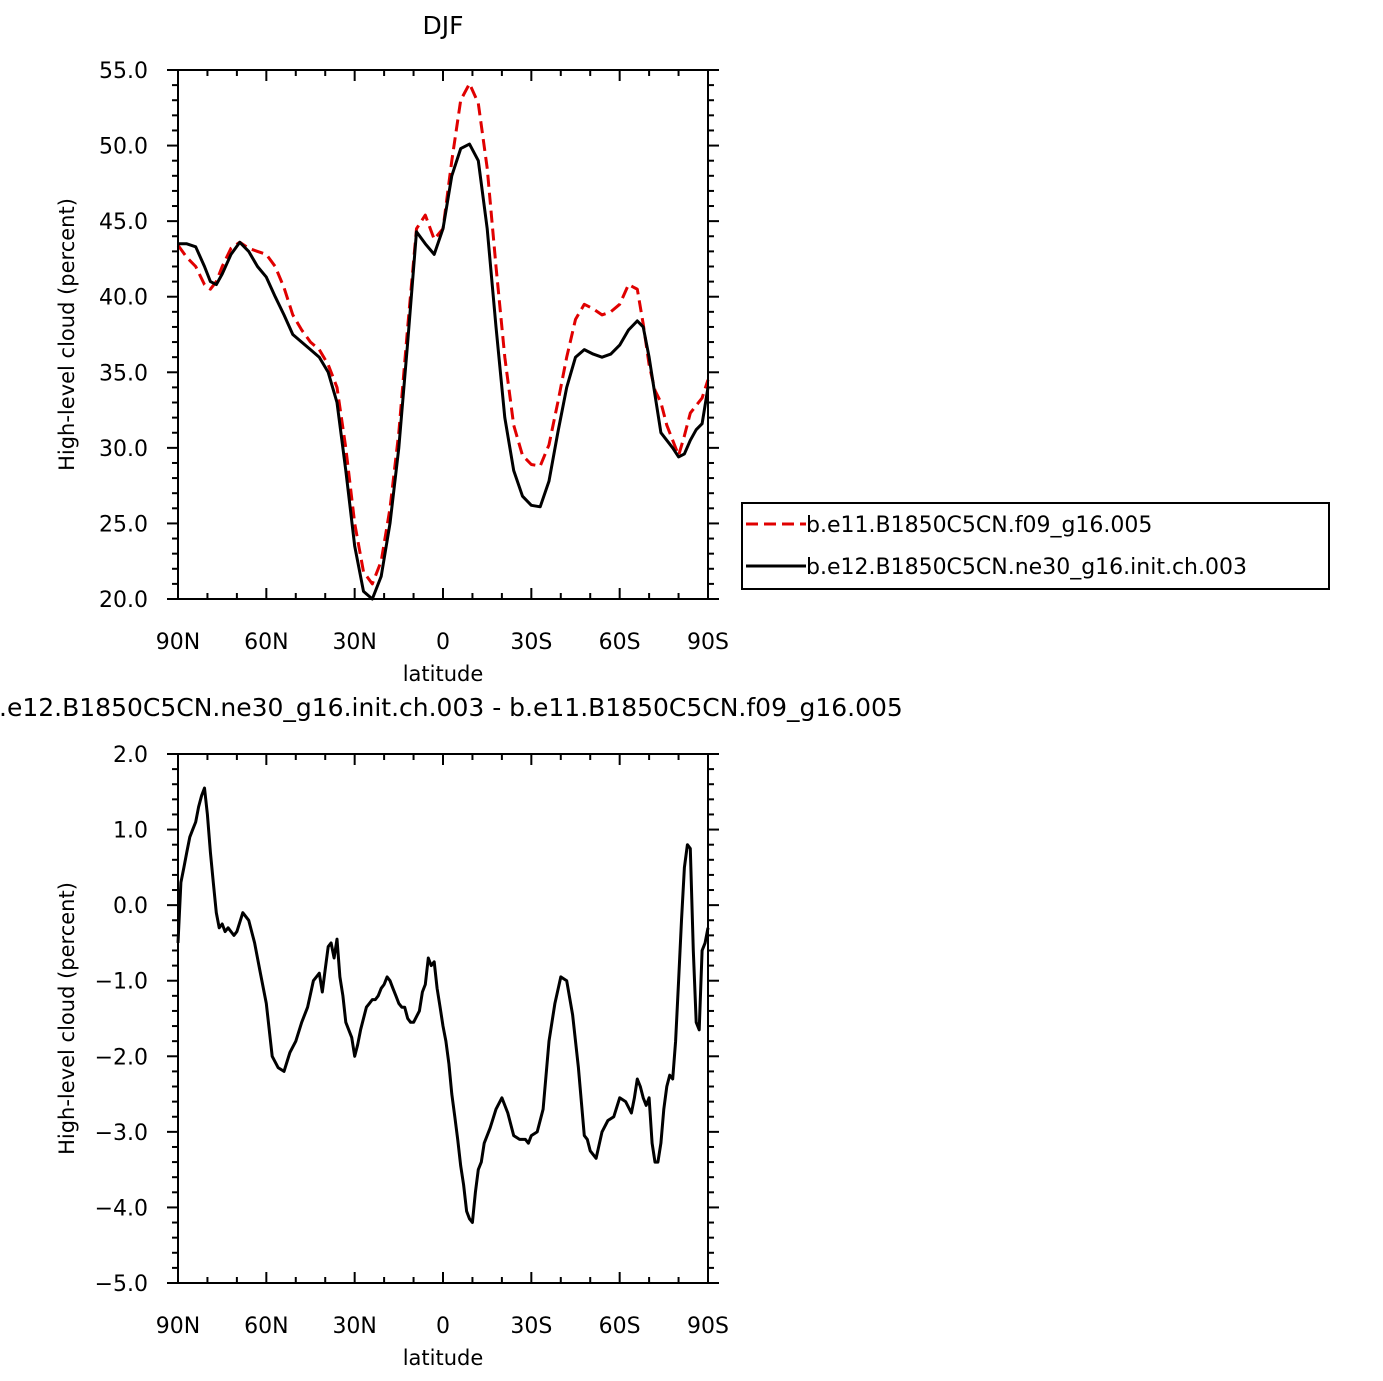 The image size is (1383, 1381). Describe the element at coordinates (130, 831) in the screenshot. I see `y-tick-label: 1.0` at that location.